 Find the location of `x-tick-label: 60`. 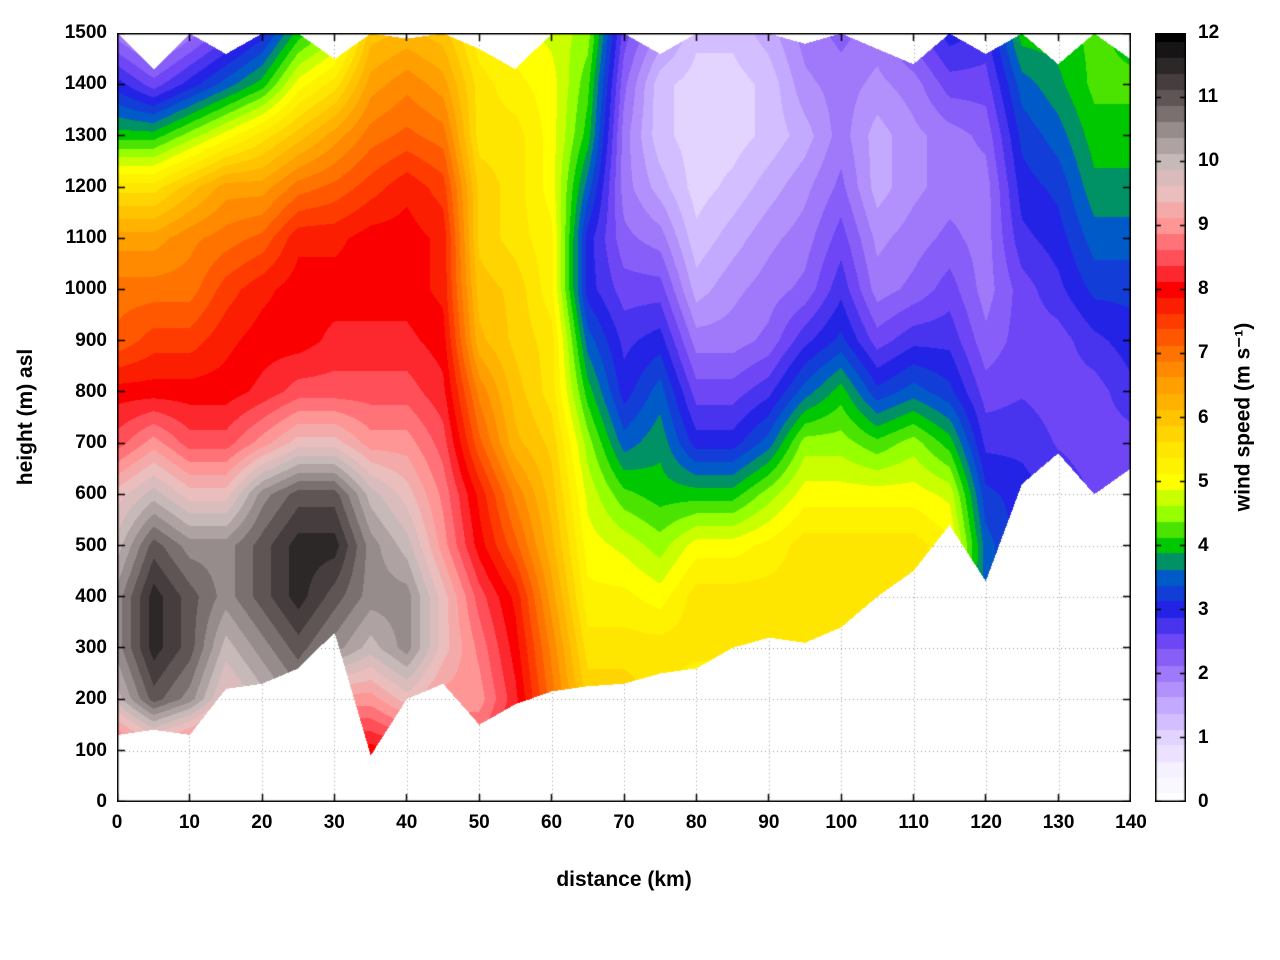

x-tick-label: 60 is located at coordinates (551, 822).